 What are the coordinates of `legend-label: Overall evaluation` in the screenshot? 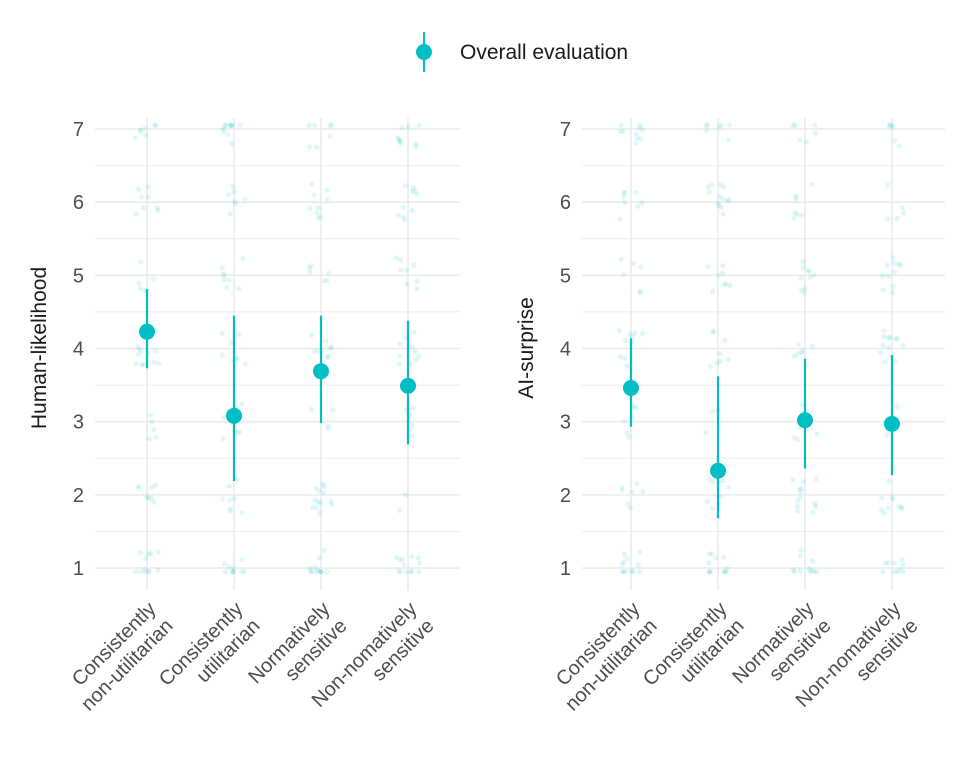 It's located at (544, 52).